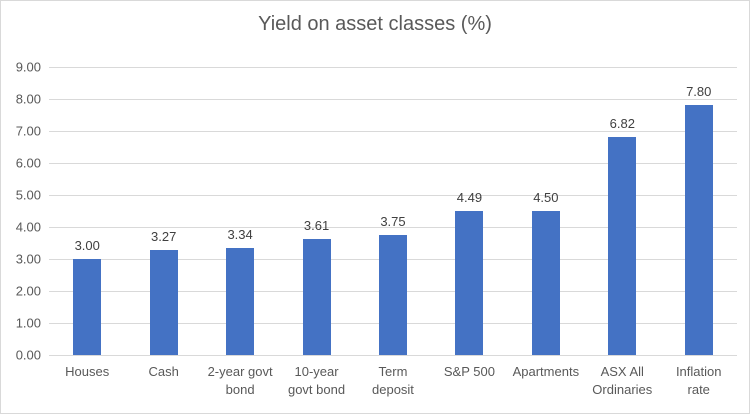 This screenshot has width=750, height=414. I want to click on bar-column: 3.75, so click(393, 211).